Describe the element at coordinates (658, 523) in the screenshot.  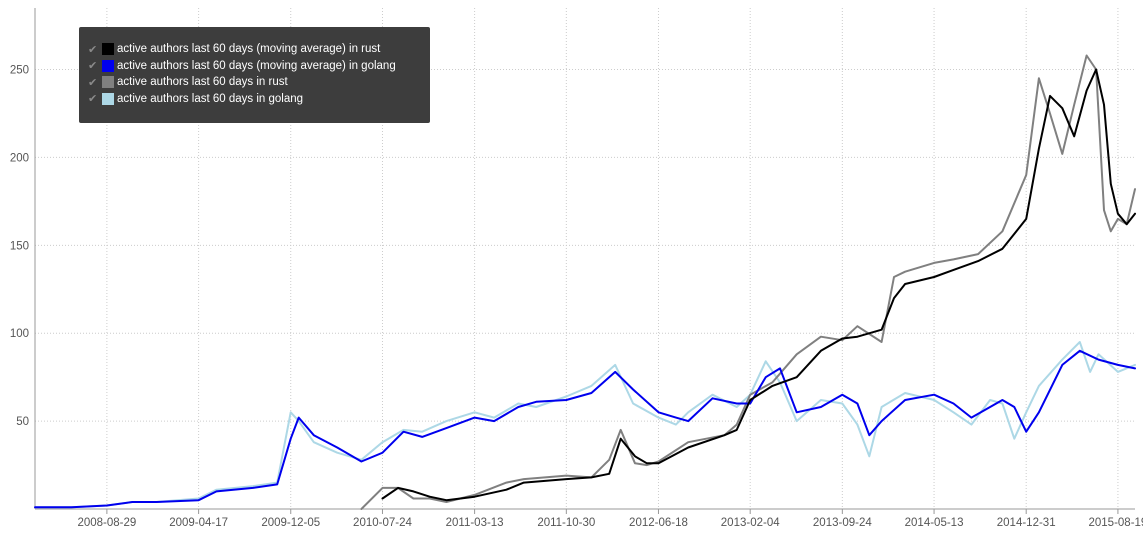
I see `x-tick-label: 2012-06-18` at that location.